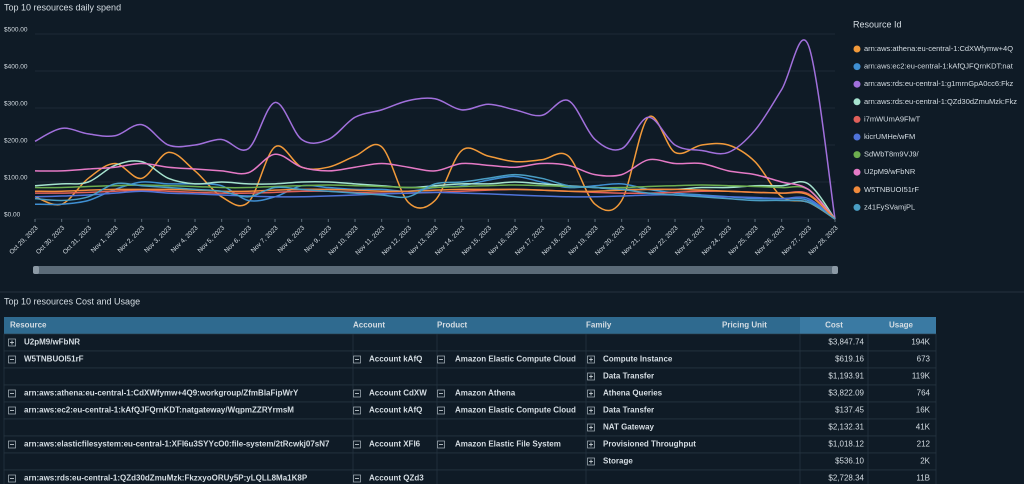 The width and height of the screenshot is (1024, 484). What do you see at coordinates (369, 325) in the screenshot?
I see `column-header: Account` at bounding box center [369, 325].